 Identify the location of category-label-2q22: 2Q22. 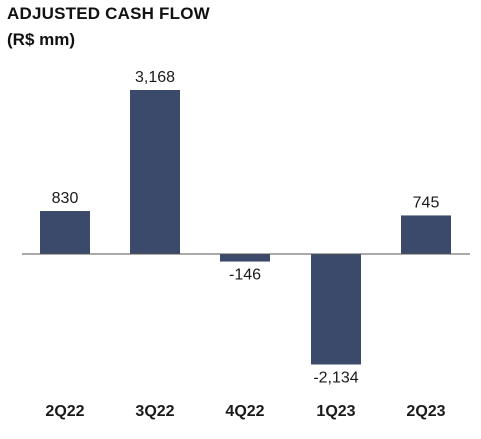
(64, 411).